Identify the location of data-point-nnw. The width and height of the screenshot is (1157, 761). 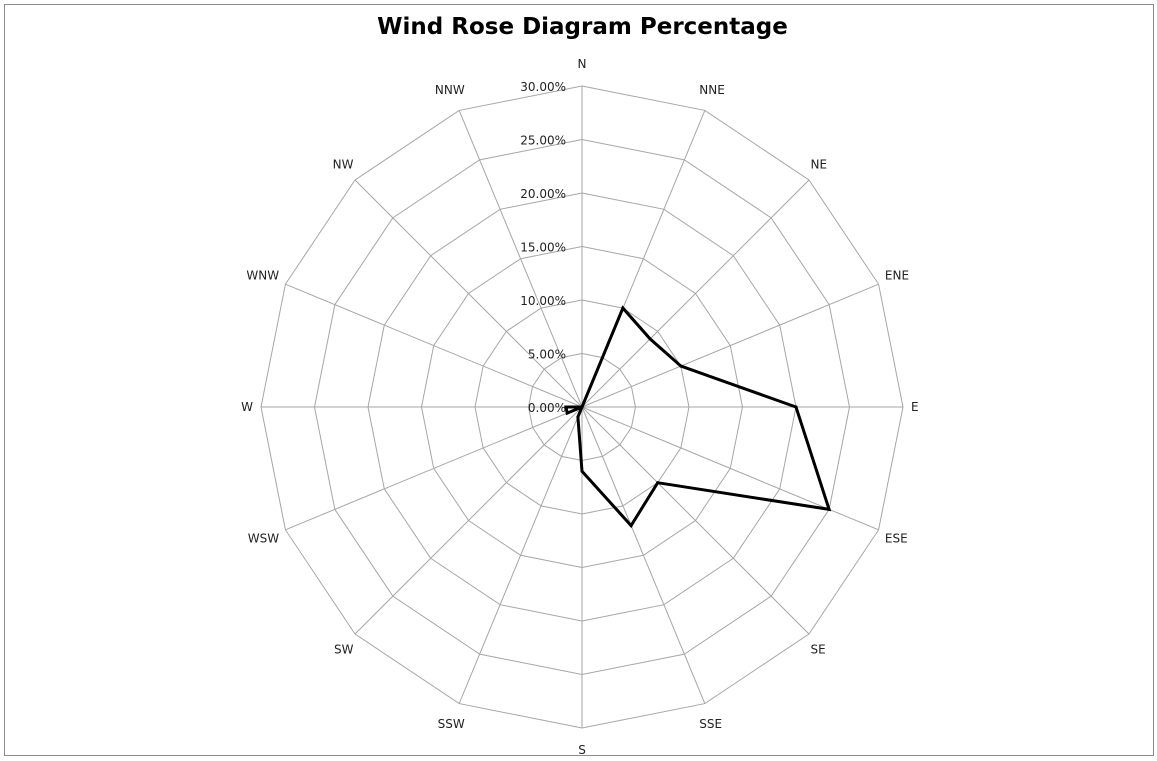
(582, 407).